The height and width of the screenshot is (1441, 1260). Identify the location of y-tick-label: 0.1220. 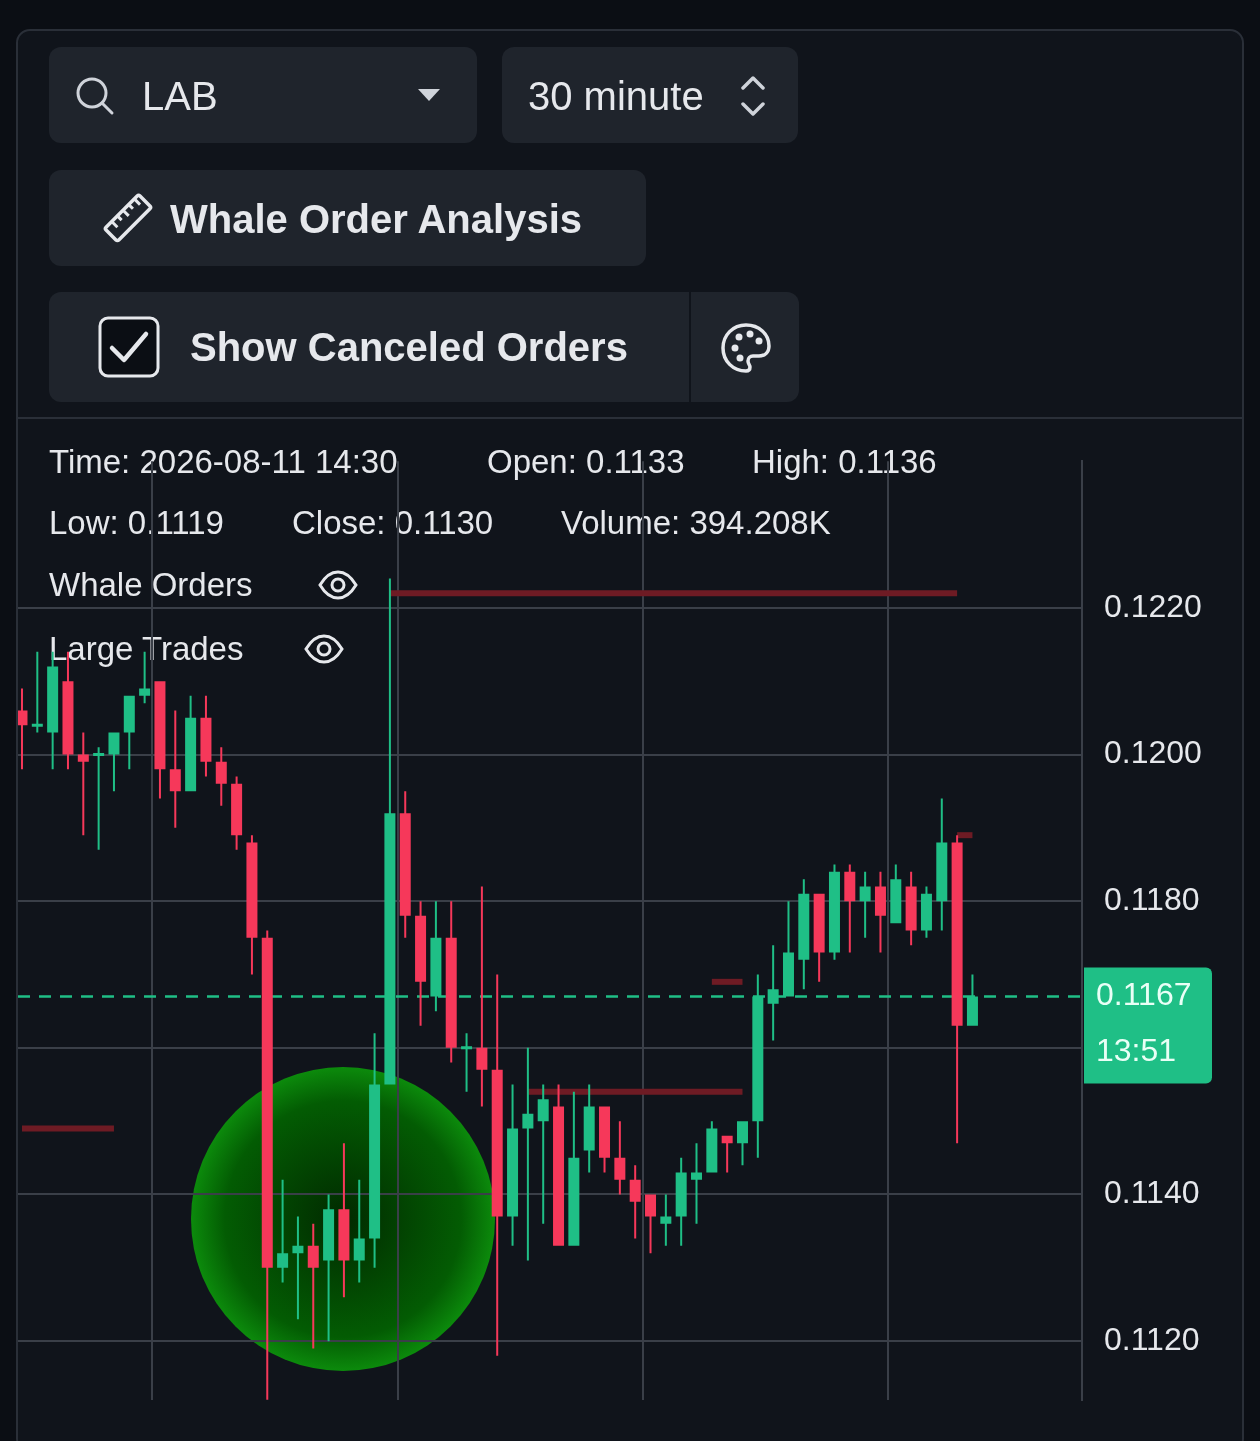
(1153, 605).